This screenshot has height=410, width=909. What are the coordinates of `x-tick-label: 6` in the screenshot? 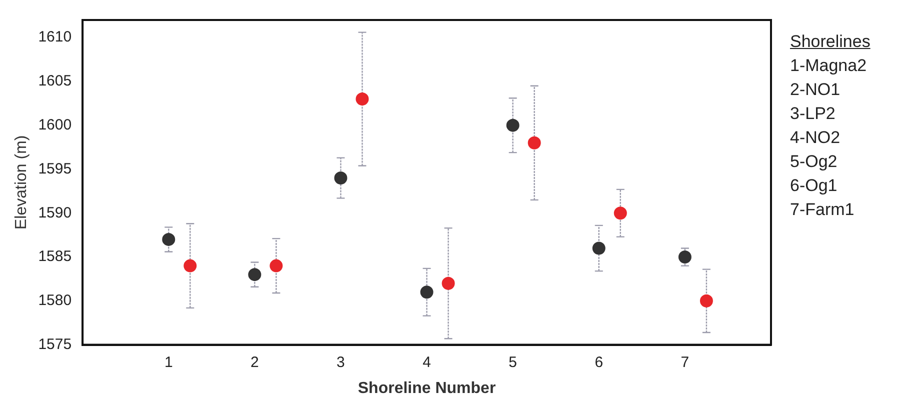 It's located at (599, 362).